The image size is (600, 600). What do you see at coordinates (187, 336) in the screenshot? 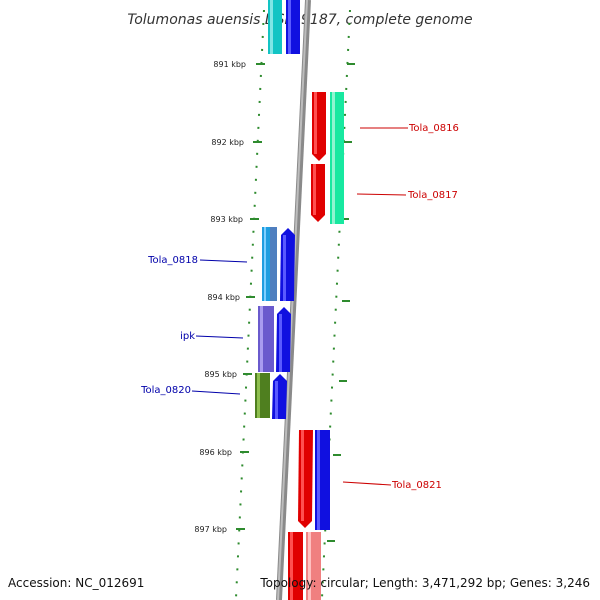
I see `gene-label: ipk` at bounding box center [187, 336].